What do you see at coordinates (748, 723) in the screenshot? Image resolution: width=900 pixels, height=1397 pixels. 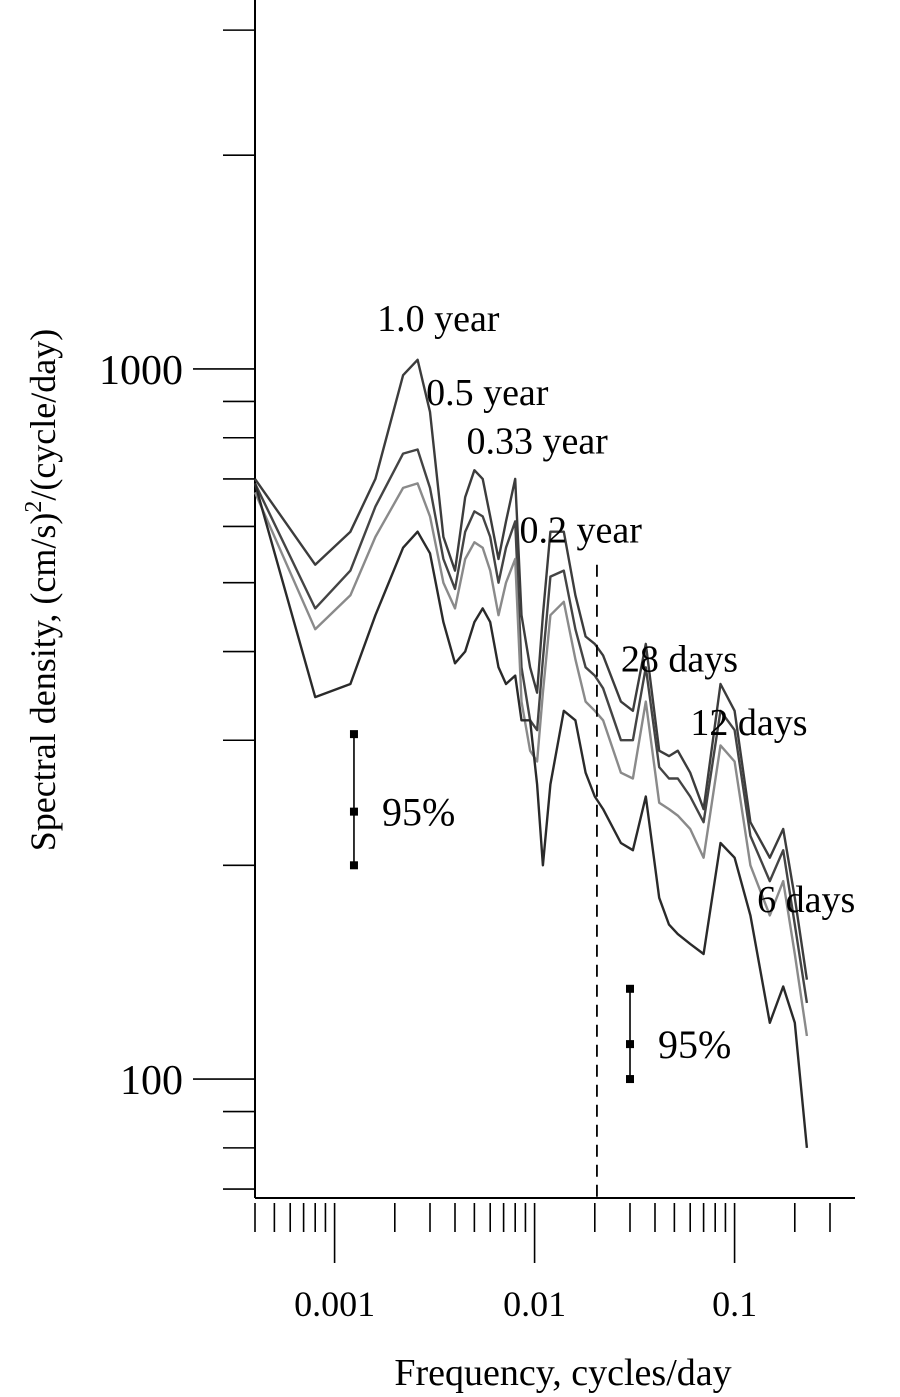 I see `period-annotation: 12 days` at bounding box center [748, 723].